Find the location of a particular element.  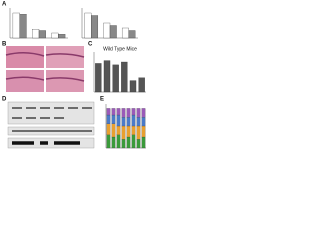

western-blot is located at coordinates (51, 125).